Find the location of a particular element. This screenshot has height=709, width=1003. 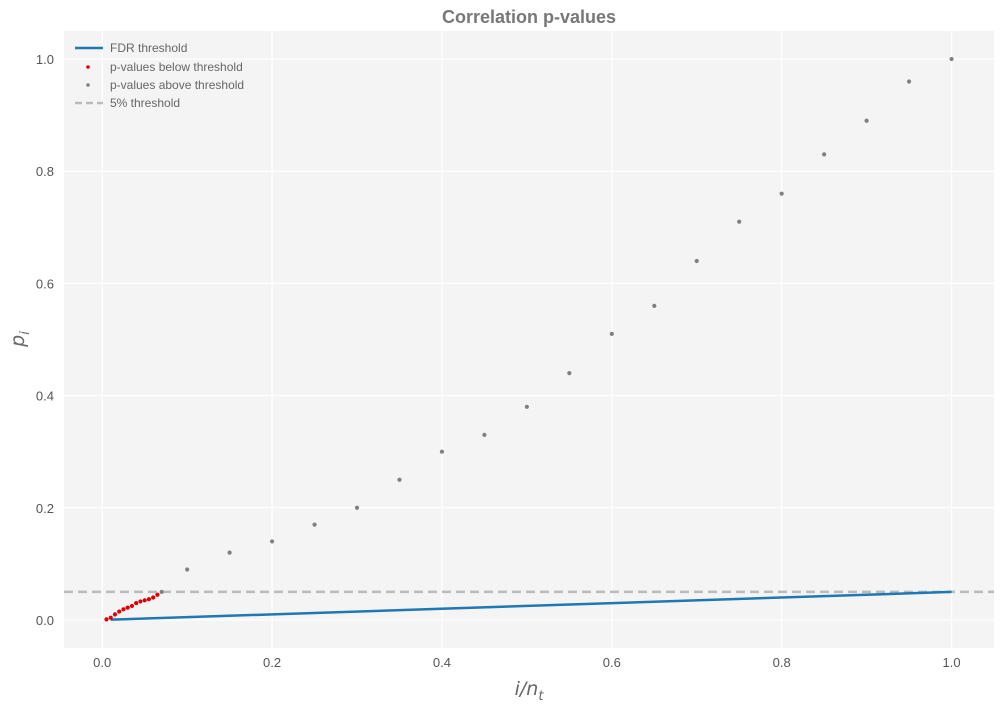

x-axis-label: i/nt is located at coordinates (530, 691).